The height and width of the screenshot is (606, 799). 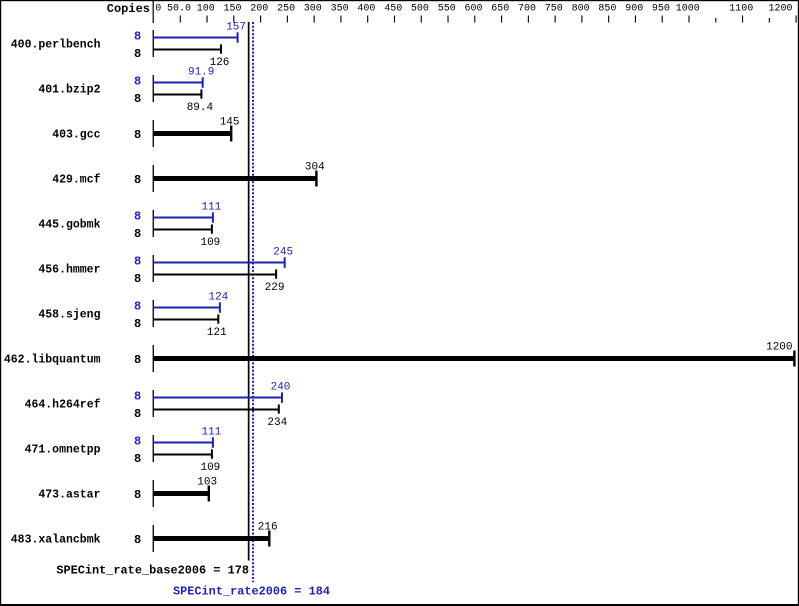 What do you see at coordinates (313, 9) in the screenshot?
I see `svg-text: 300` at bounding box center [313, 9].